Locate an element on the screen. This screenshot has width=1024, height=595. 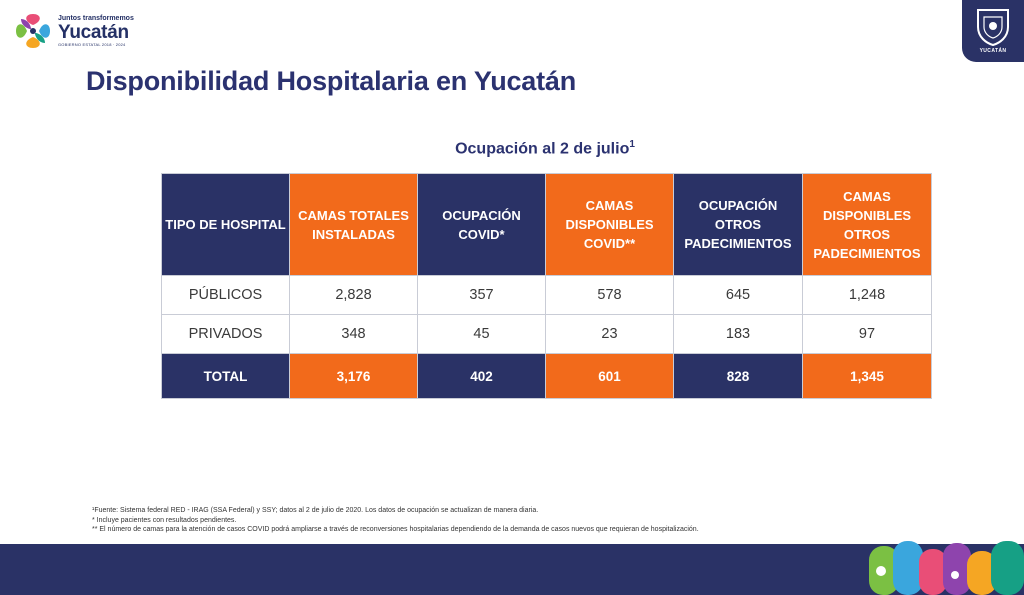
subtitle-text: Ocupación al 2 de julio is located at coordinates (542, 149).